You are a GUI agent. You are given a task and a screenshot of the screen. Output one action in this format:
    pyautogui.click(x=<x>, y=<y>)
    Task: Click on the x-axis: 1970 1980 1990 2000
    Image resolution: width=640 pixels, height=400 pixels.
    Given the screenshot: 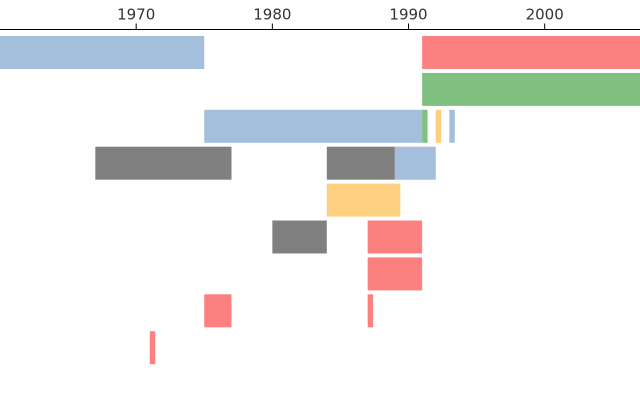 What is the action you would take?
    pyautogui.click(x=320, y=18)
    